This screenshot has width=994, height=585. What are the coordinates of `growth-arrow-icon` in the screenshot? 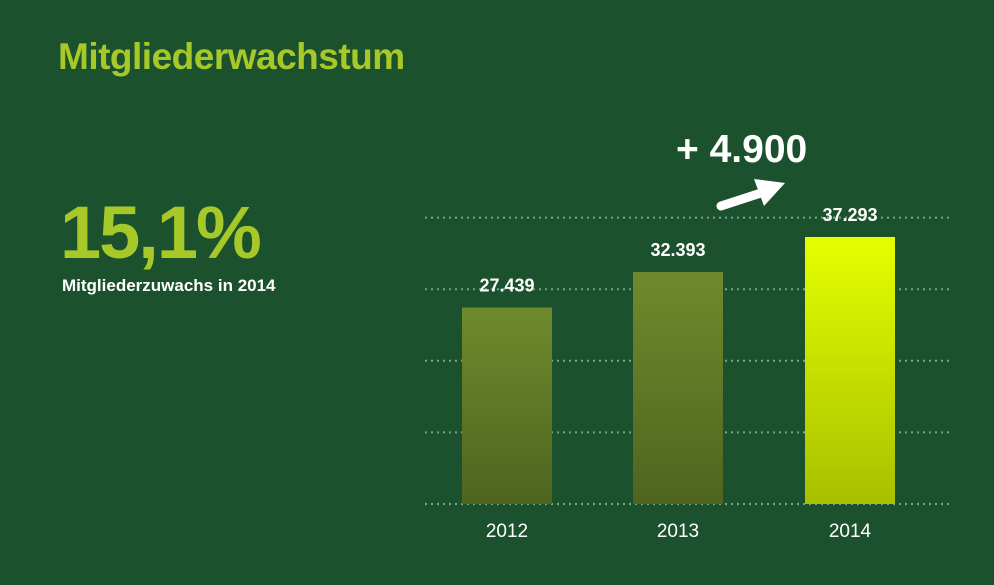 It's located at (750, 195).